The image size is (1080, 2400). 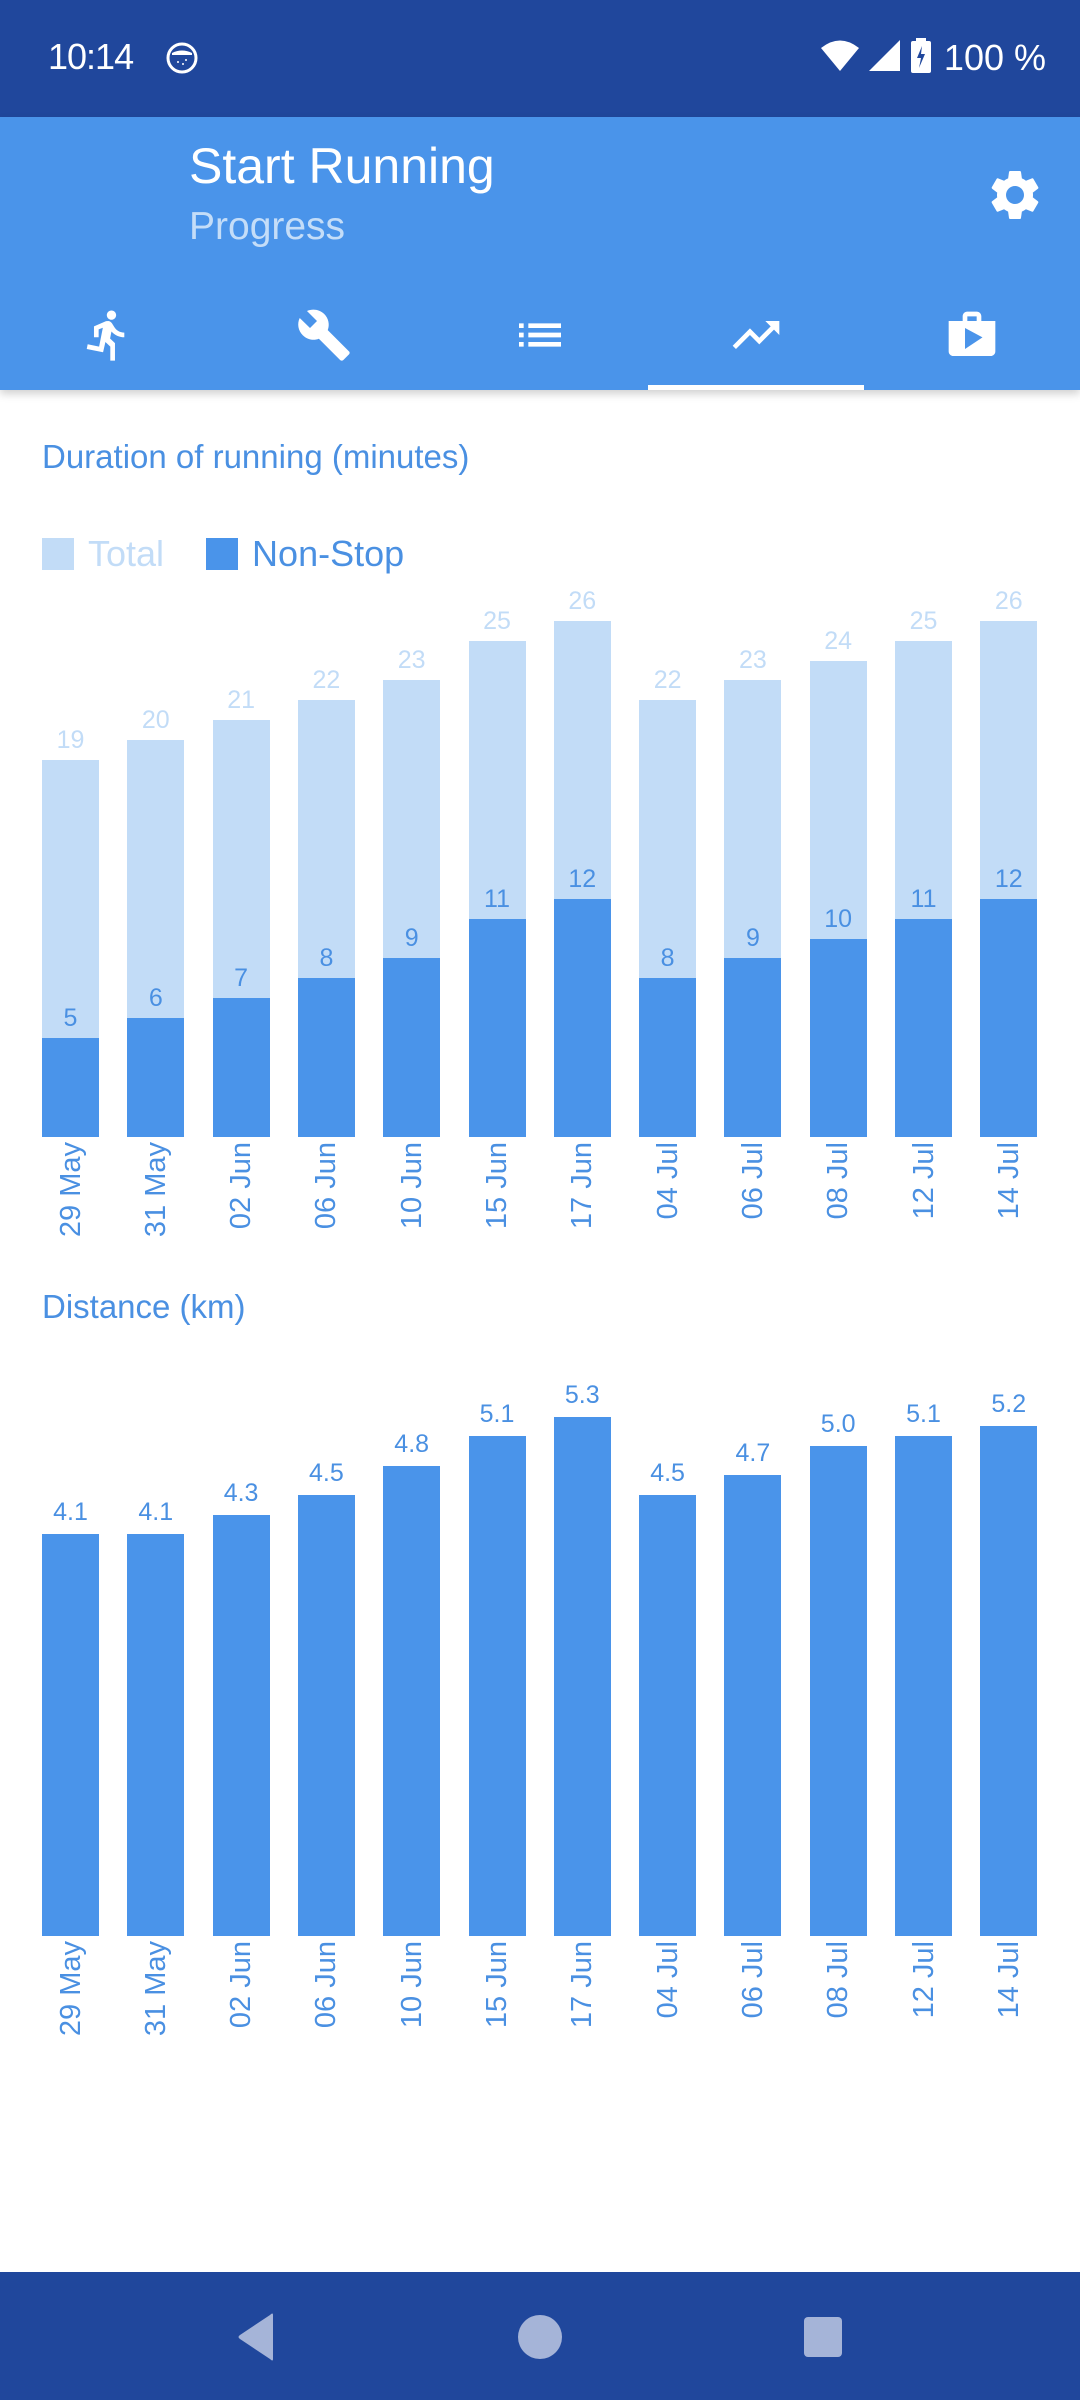 I want to click on recents-button, so click(x=823, y=2337).